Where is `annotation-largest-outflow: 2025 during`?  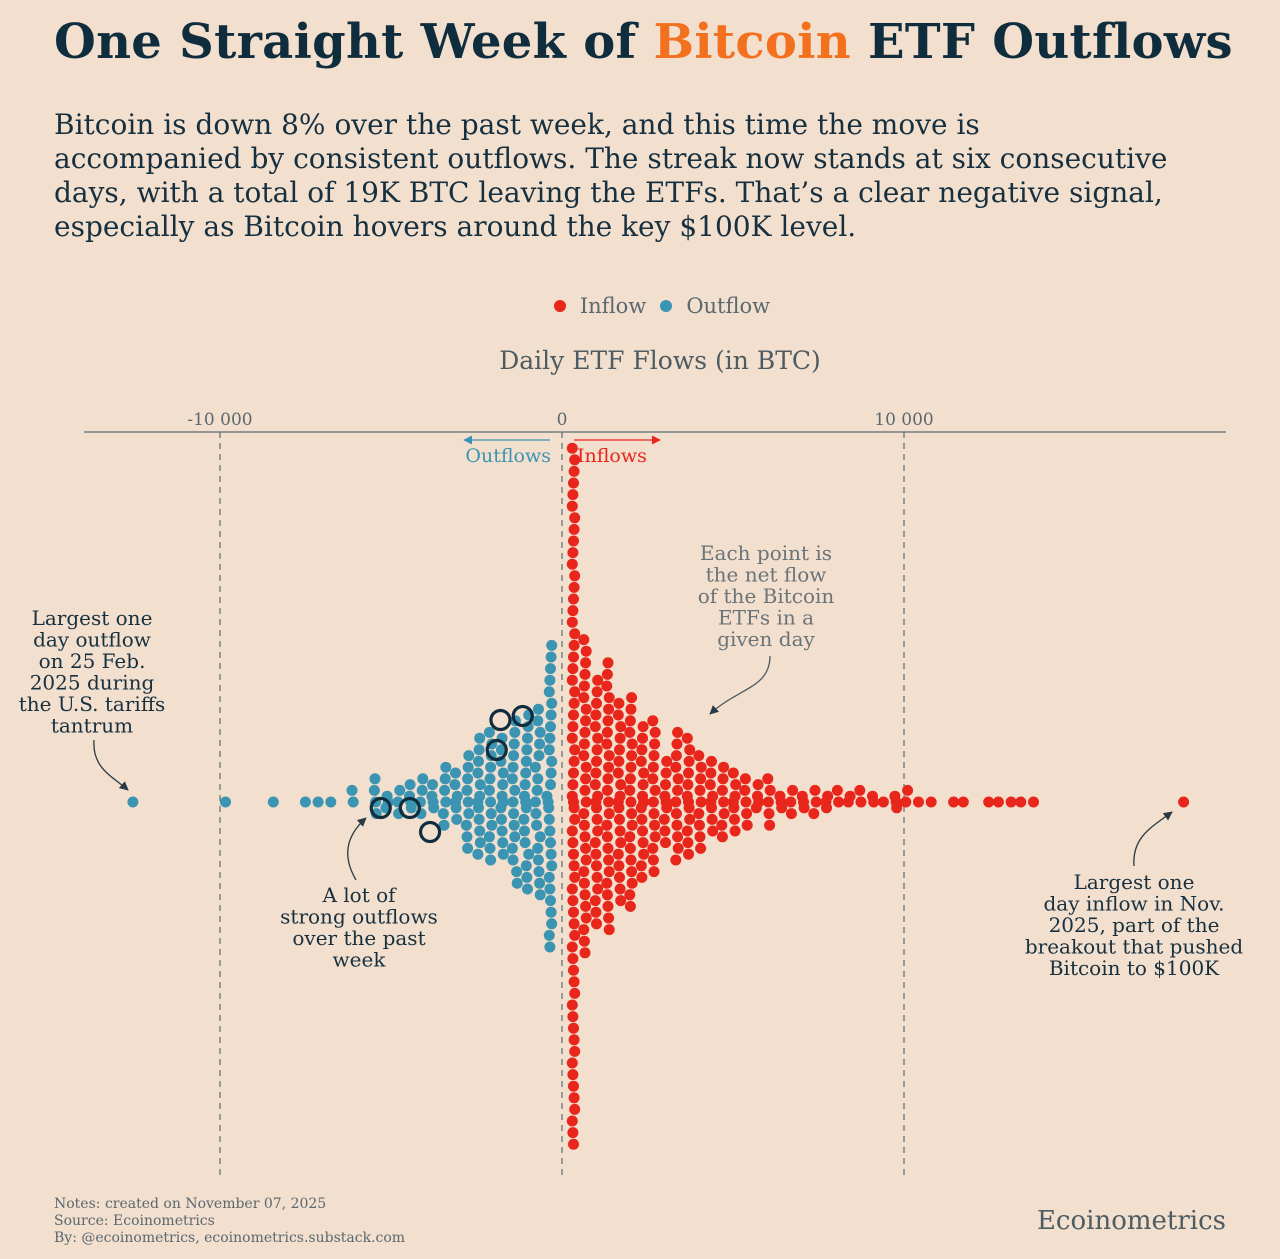 annotation-largest-outflow: 2025 during is located at coordinates (92, 683).